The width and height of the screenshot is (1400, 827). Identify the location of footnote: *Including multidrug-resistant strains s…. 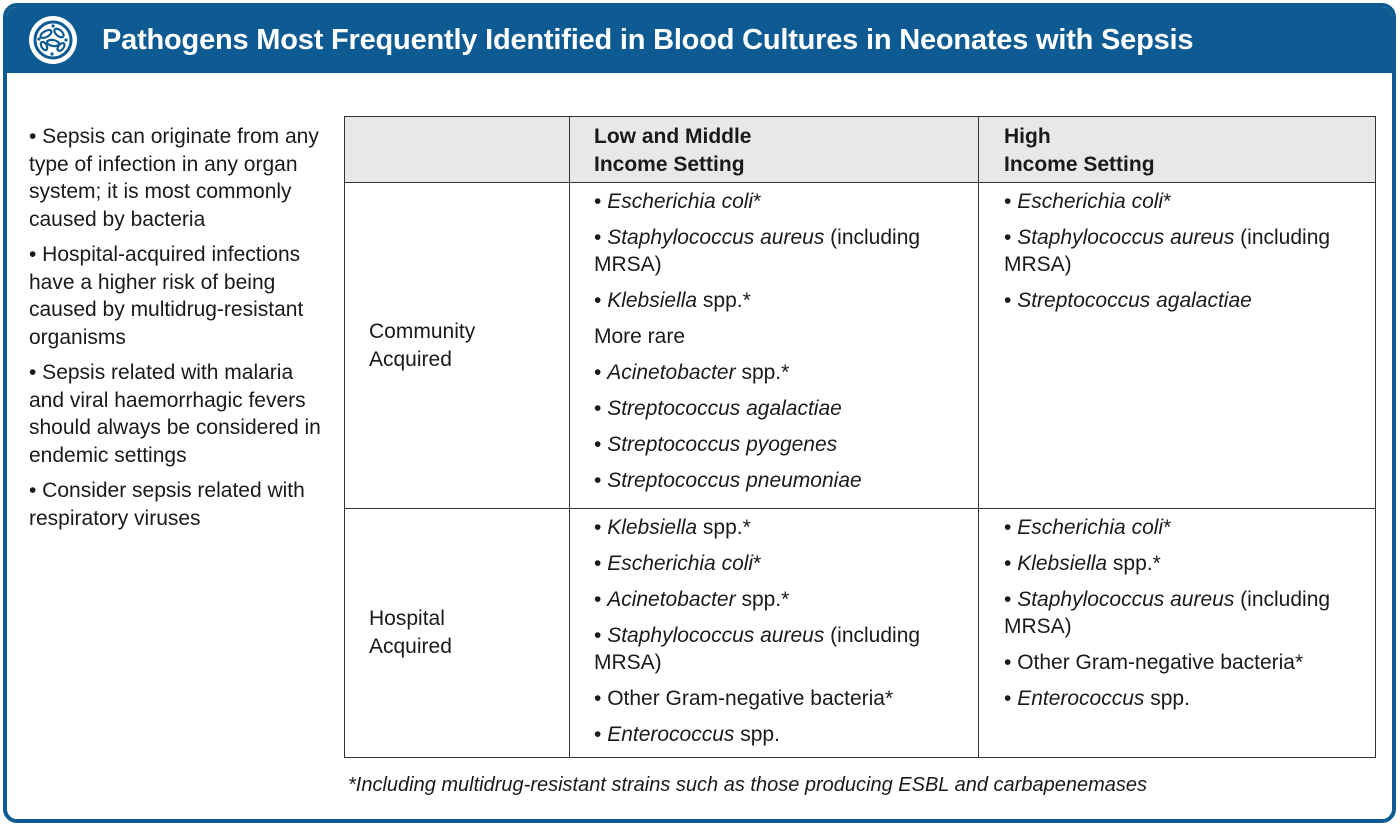
(747, 785).